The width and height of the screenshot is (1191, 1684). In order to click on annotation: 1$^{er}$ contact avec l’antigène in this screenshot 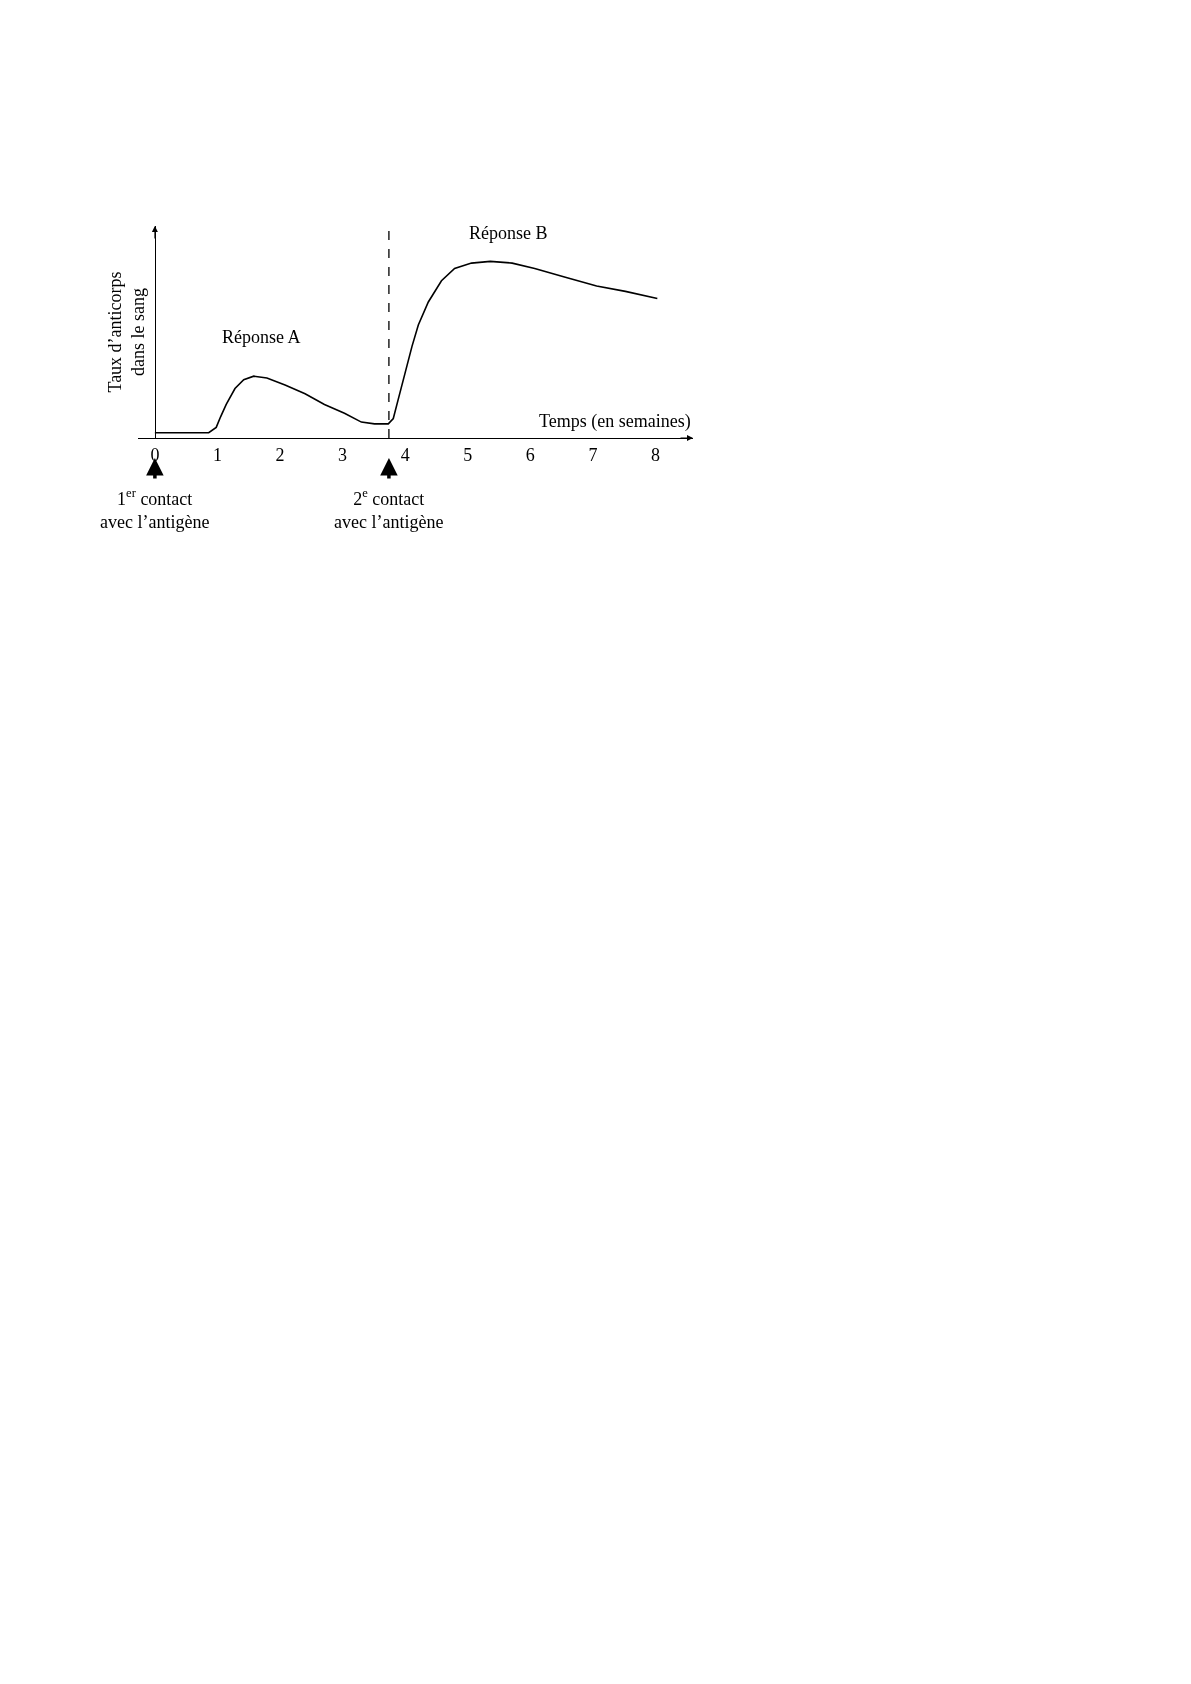, I will do `click(155, 509)`.